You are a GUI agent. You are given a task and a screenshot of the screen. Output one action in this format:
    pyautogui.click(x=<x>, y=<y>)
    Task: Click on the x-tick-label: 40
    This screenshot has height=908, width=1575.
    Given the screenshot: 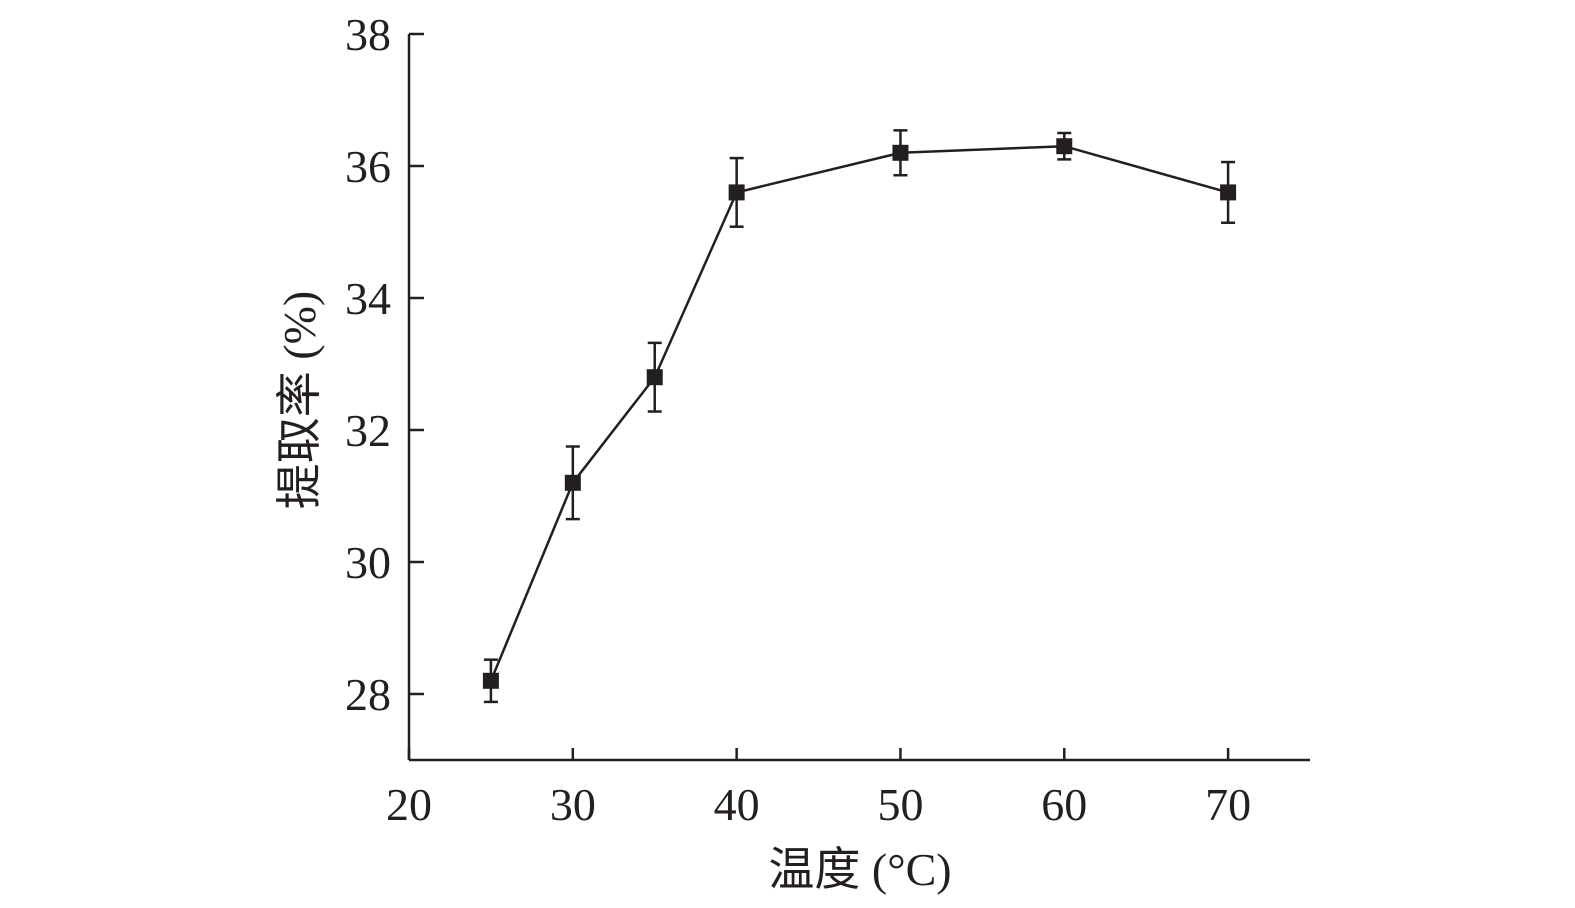 What is the action you would take?
    pyautogui.click(x=737, y=804)
    